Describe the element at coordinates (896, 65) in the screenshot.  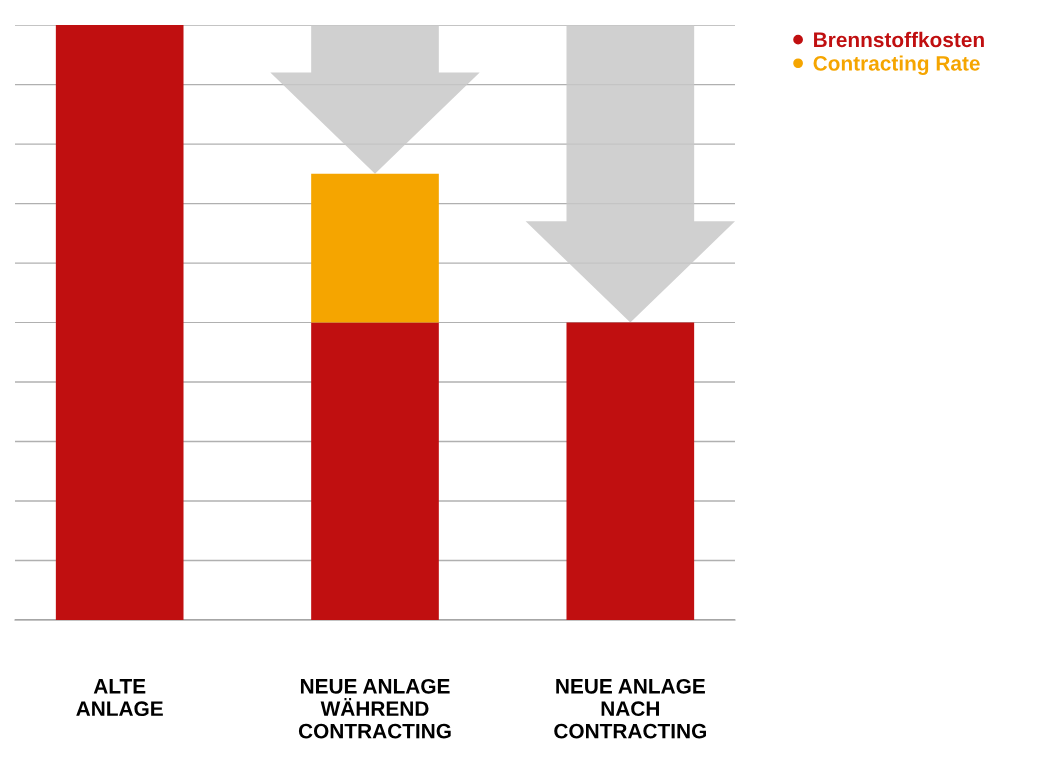
I see `legend-label: Contracting Rate` at that location.